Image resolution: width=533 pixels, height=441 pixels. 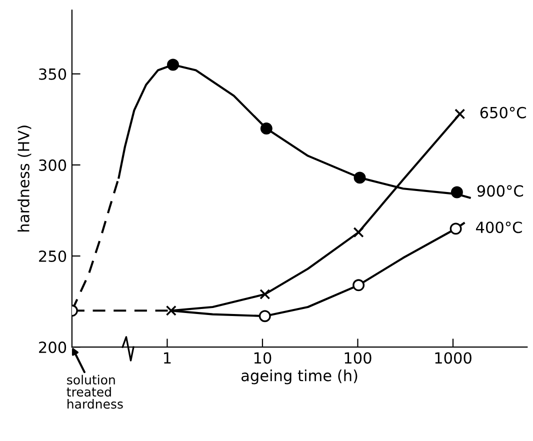 What do you see at coordinates (300, 376) in the screenshot?
I see `x-axis-title: ageing time (h)` at bounding box center [300, 376].